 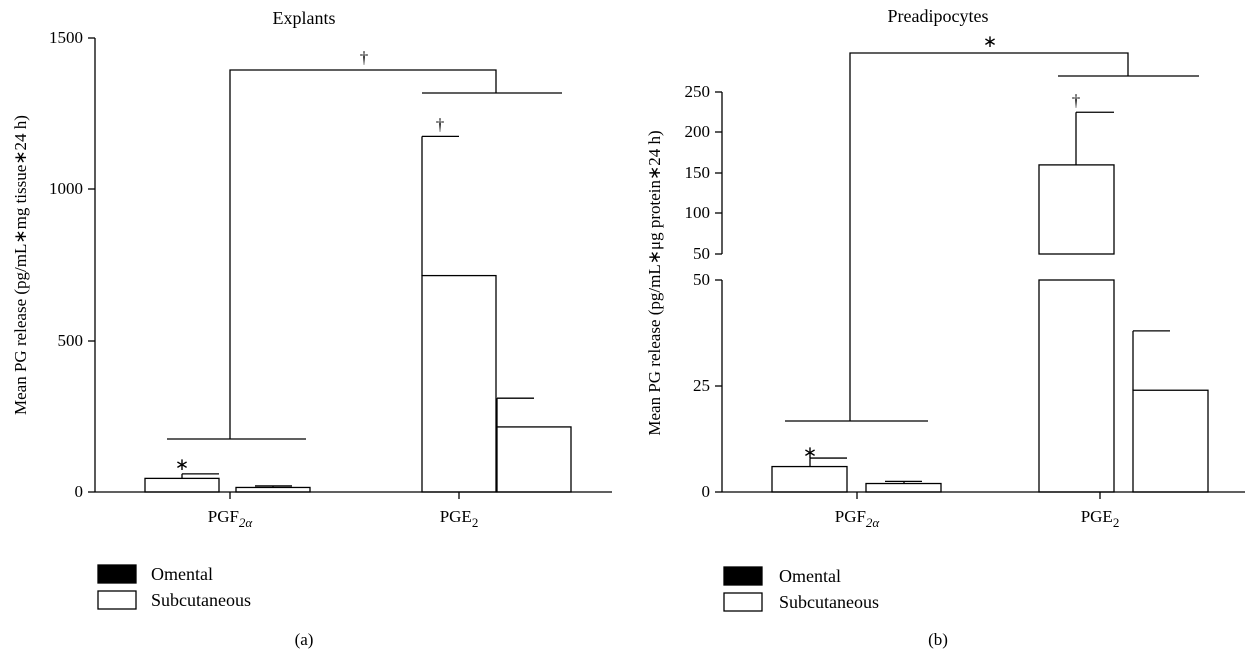 I want to click on panel-a-comparison-bracket, so click(x=363, y=254).